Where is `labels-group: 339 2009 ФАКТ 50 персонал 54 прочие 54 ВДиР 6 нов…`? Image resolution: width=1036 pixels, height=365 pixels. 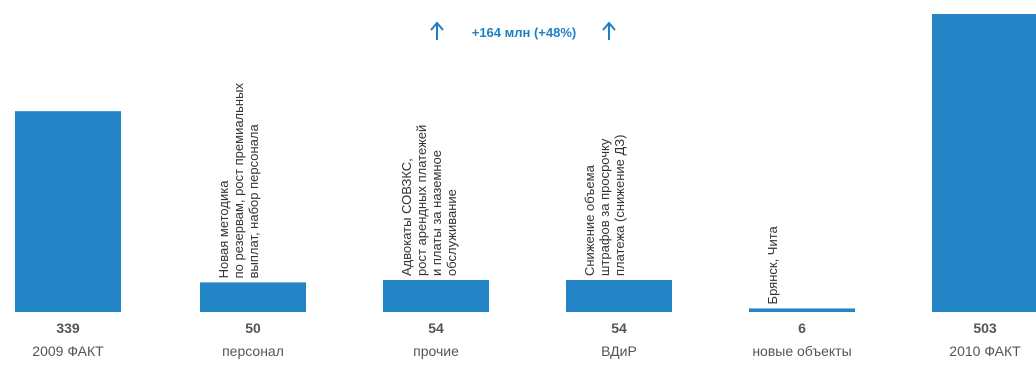 labels-group: 339 2009 ФАКТ 50 персонал 54 прочие 54 ВДиР 6 нов… is located at coordinates (526, 339).